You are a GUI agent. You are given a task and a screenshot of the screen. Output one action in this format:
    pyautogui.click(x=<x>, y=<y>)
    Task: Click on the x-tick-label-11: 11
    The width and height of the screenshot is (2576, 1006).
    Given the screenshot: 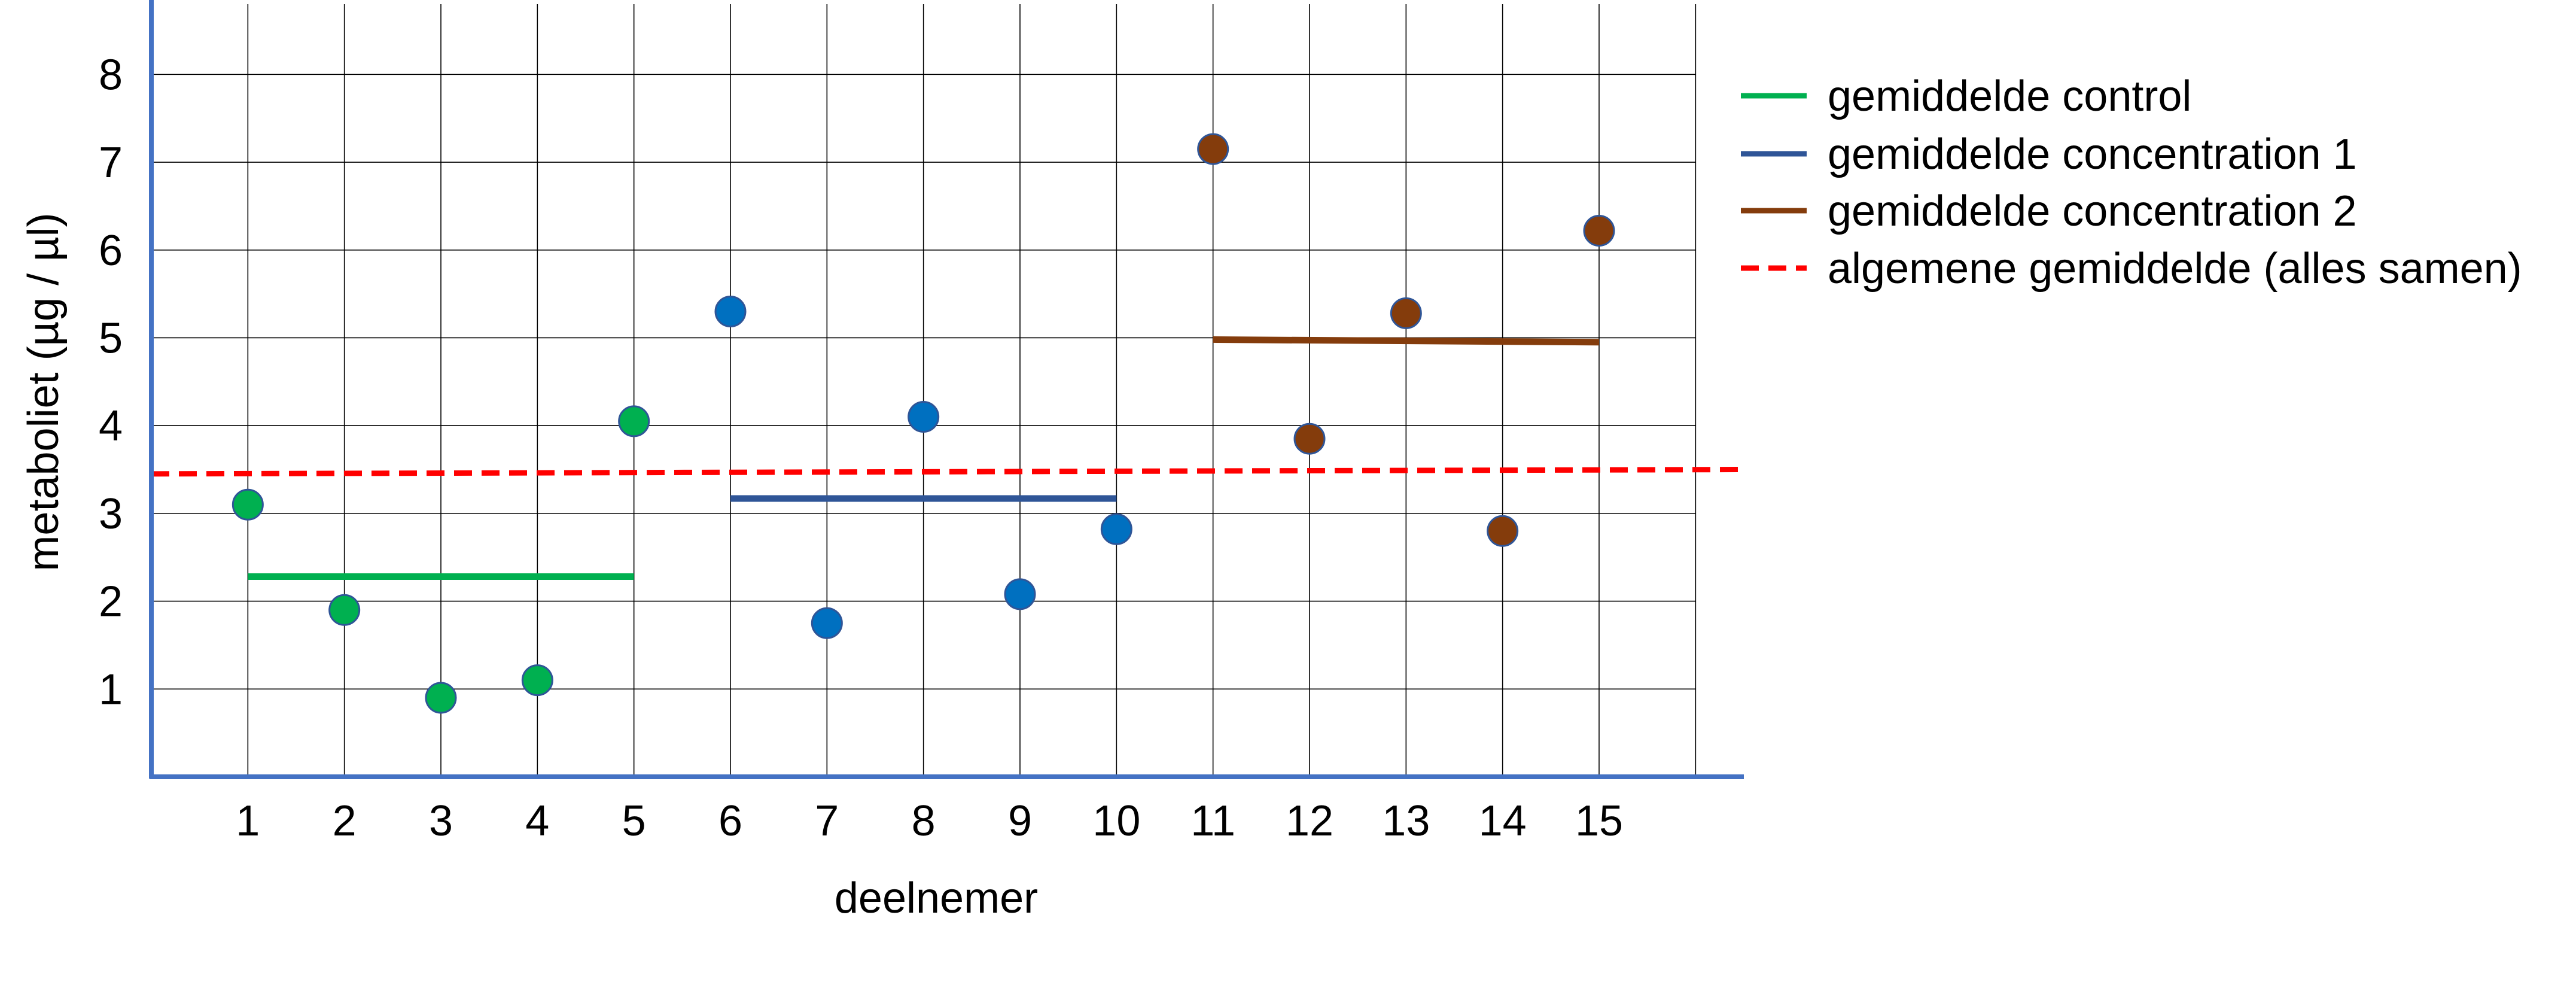 What is the action you would take?
    pyautogui.click(x=1212, y=821)
    